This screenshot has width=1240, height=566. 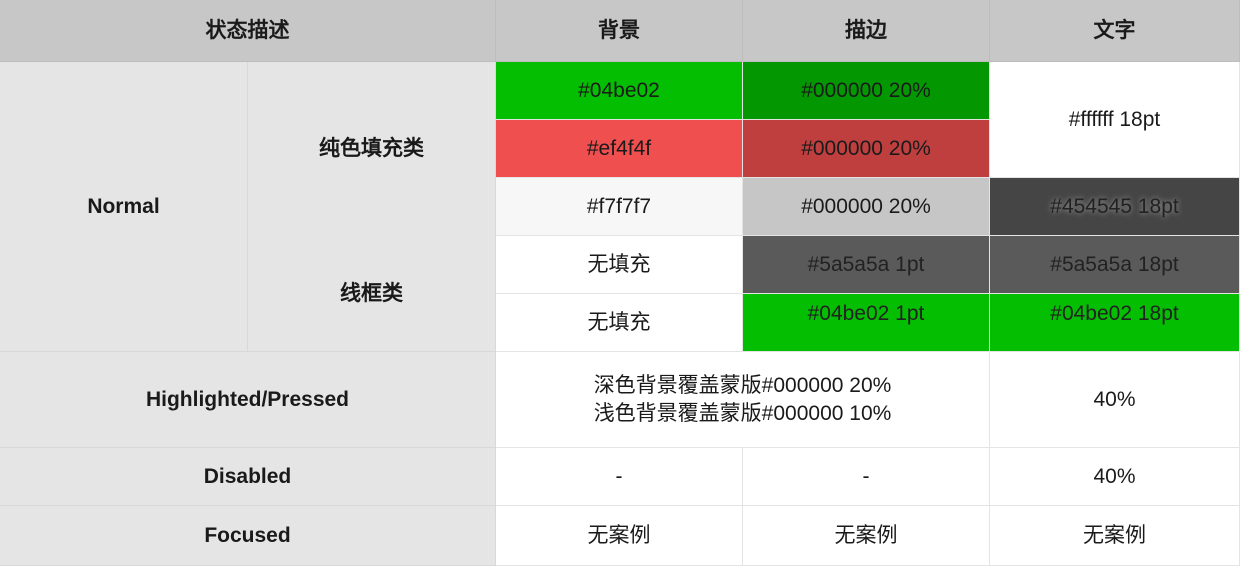 What do you see at coordinates (372, 294) in the screenshot?
I see `category-outline: 线框类` at bounding box center [372, 294].